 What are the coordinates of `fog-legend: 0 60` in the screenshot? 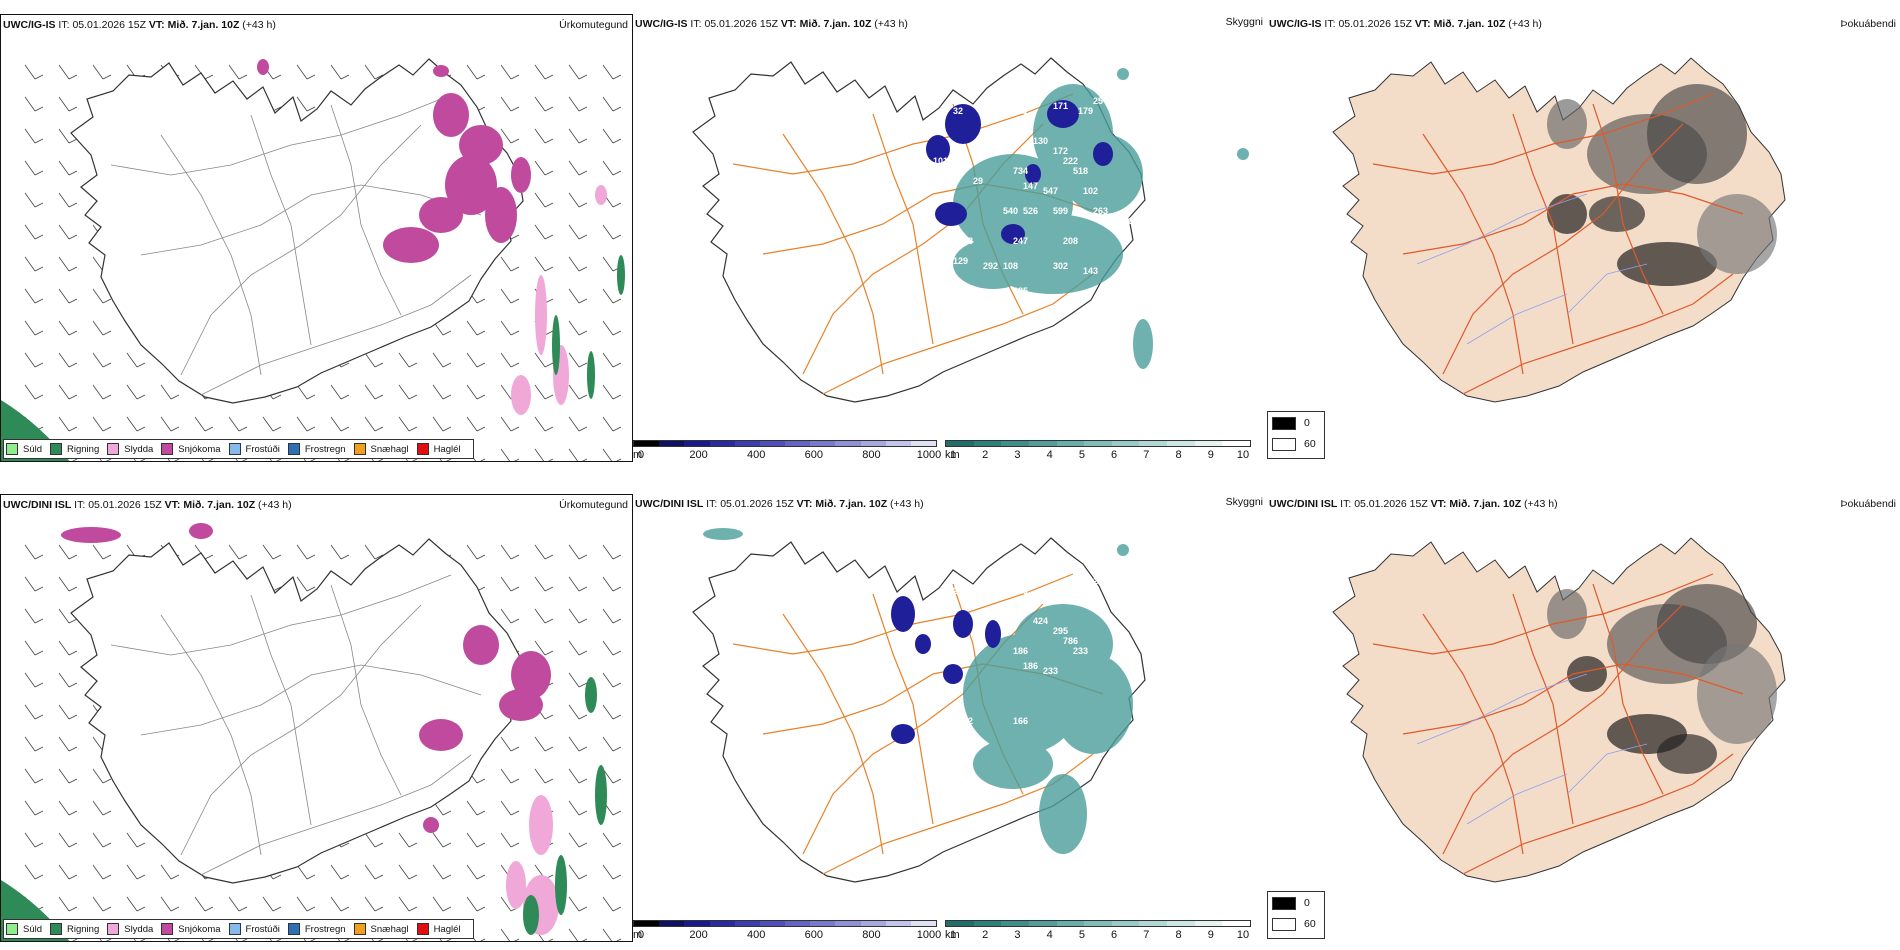 It's located at (1296, 915).